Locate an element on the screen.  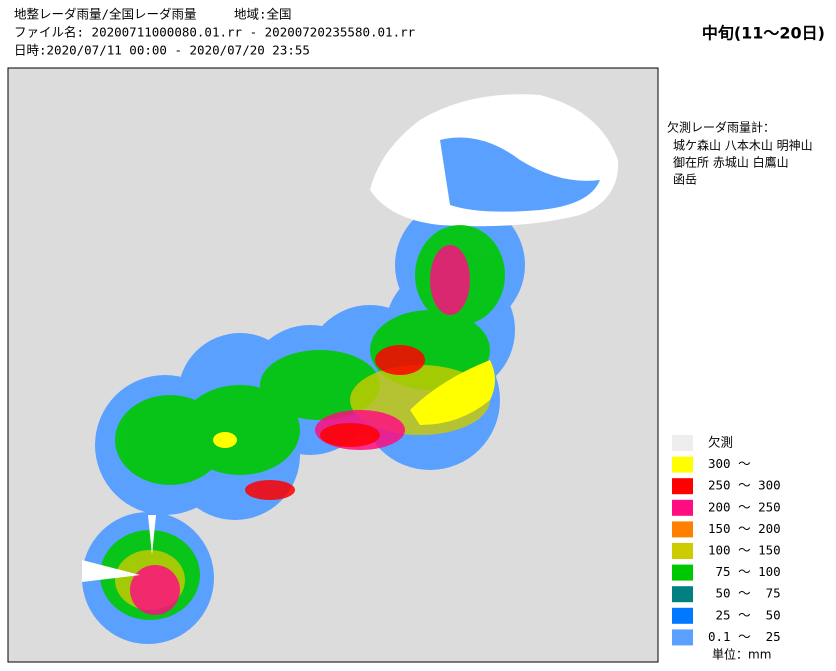
legend-label: 0.1 ～ 25 is located at coordinates (744, 636).